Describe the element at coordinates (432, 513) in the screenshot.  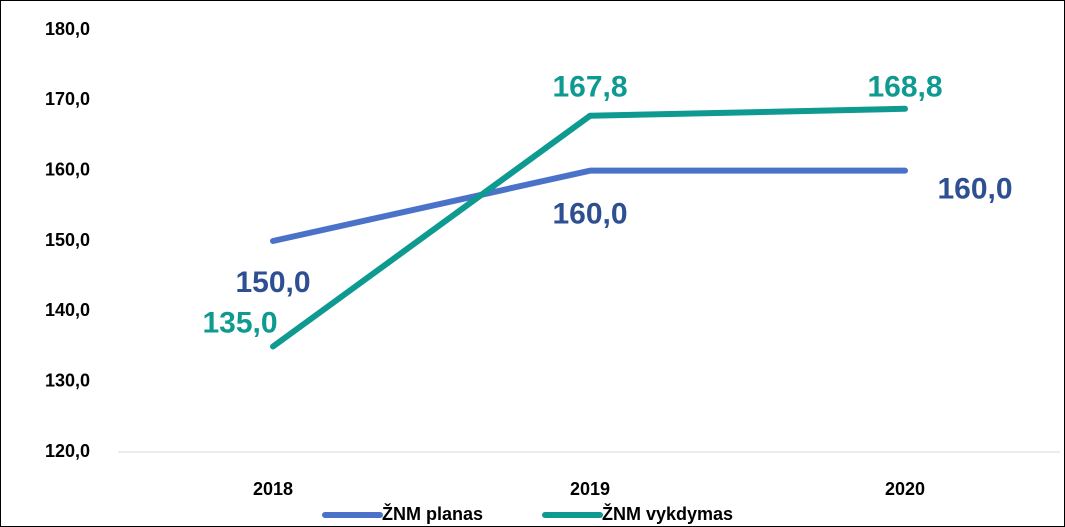
I see `legend-label: ŽNM planas` at that location.